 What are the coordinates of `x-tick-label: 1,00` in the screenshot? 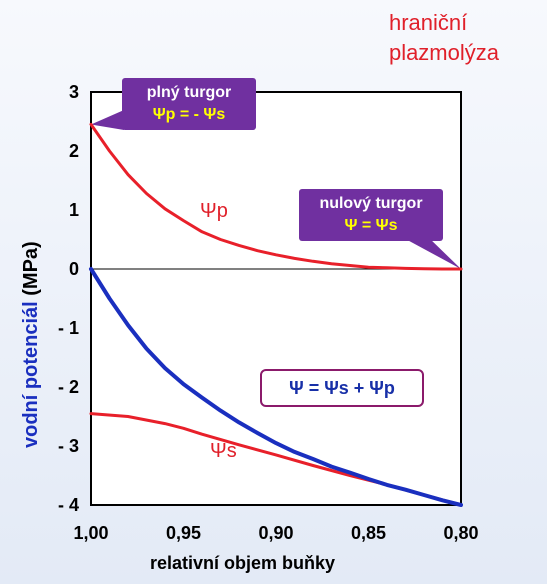 It's located at (90, 533).